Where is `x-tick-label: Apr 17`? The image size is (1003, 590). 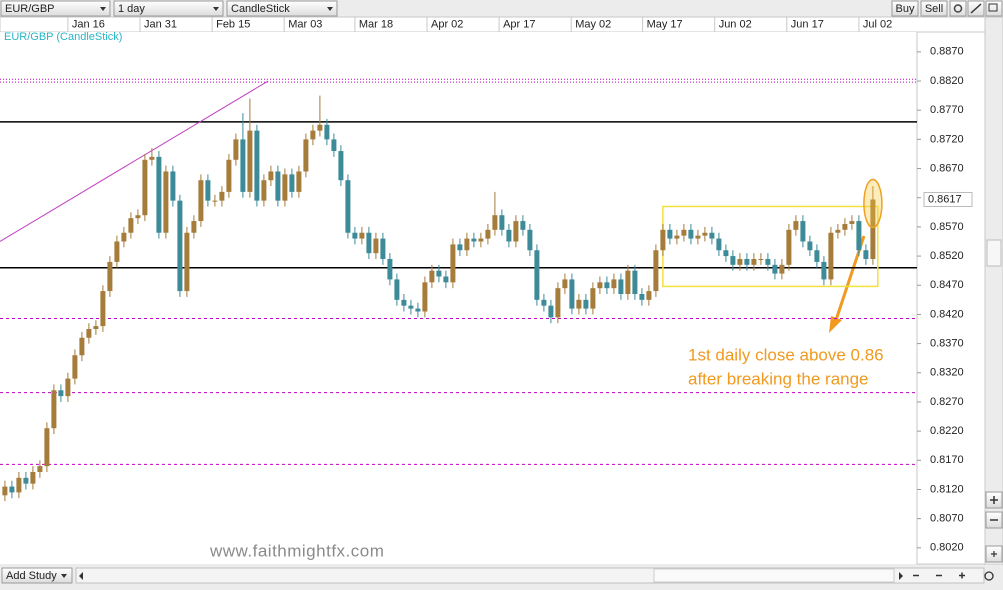 x-tick-label: Apr 17 is located at coordinates (519, 24).